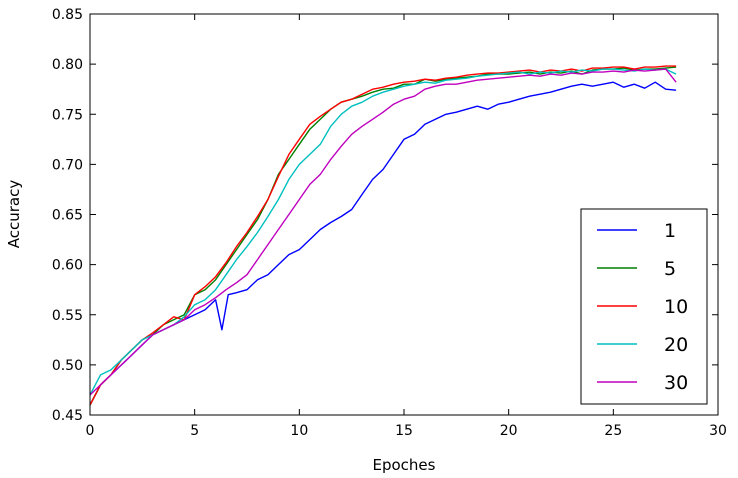 Image resolution: width=738 pixels, height=478 pixels. I want to click on x-tick-label: 5, so click(194, 431).